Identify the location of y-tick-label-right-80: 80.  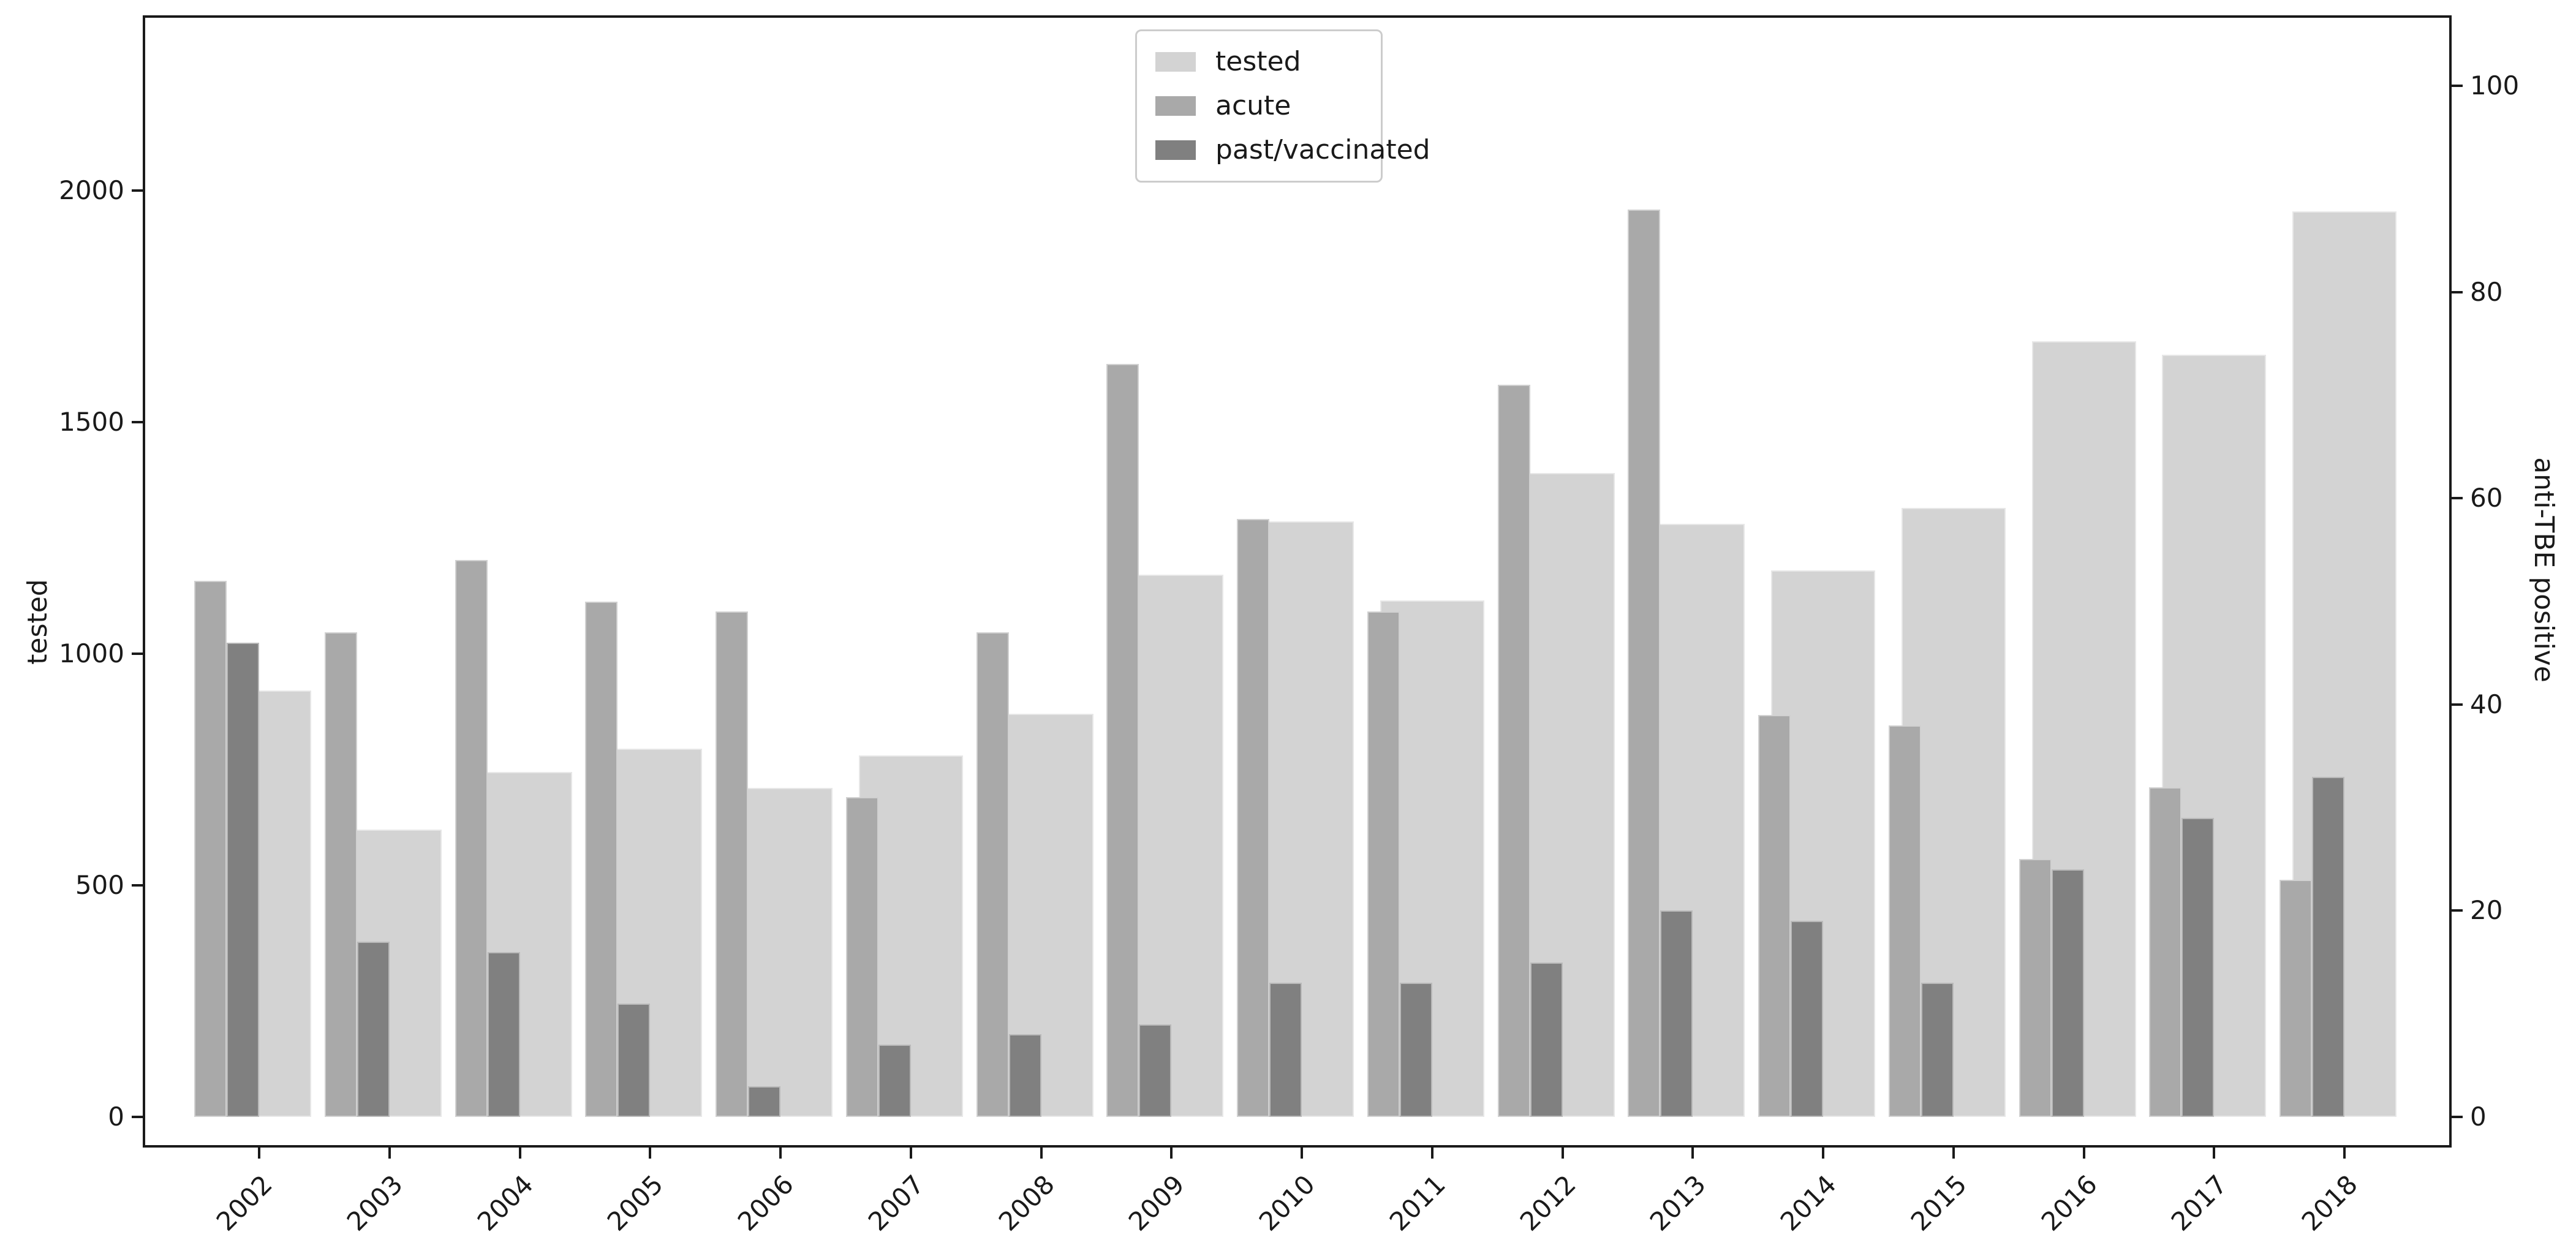
(2486, 291).